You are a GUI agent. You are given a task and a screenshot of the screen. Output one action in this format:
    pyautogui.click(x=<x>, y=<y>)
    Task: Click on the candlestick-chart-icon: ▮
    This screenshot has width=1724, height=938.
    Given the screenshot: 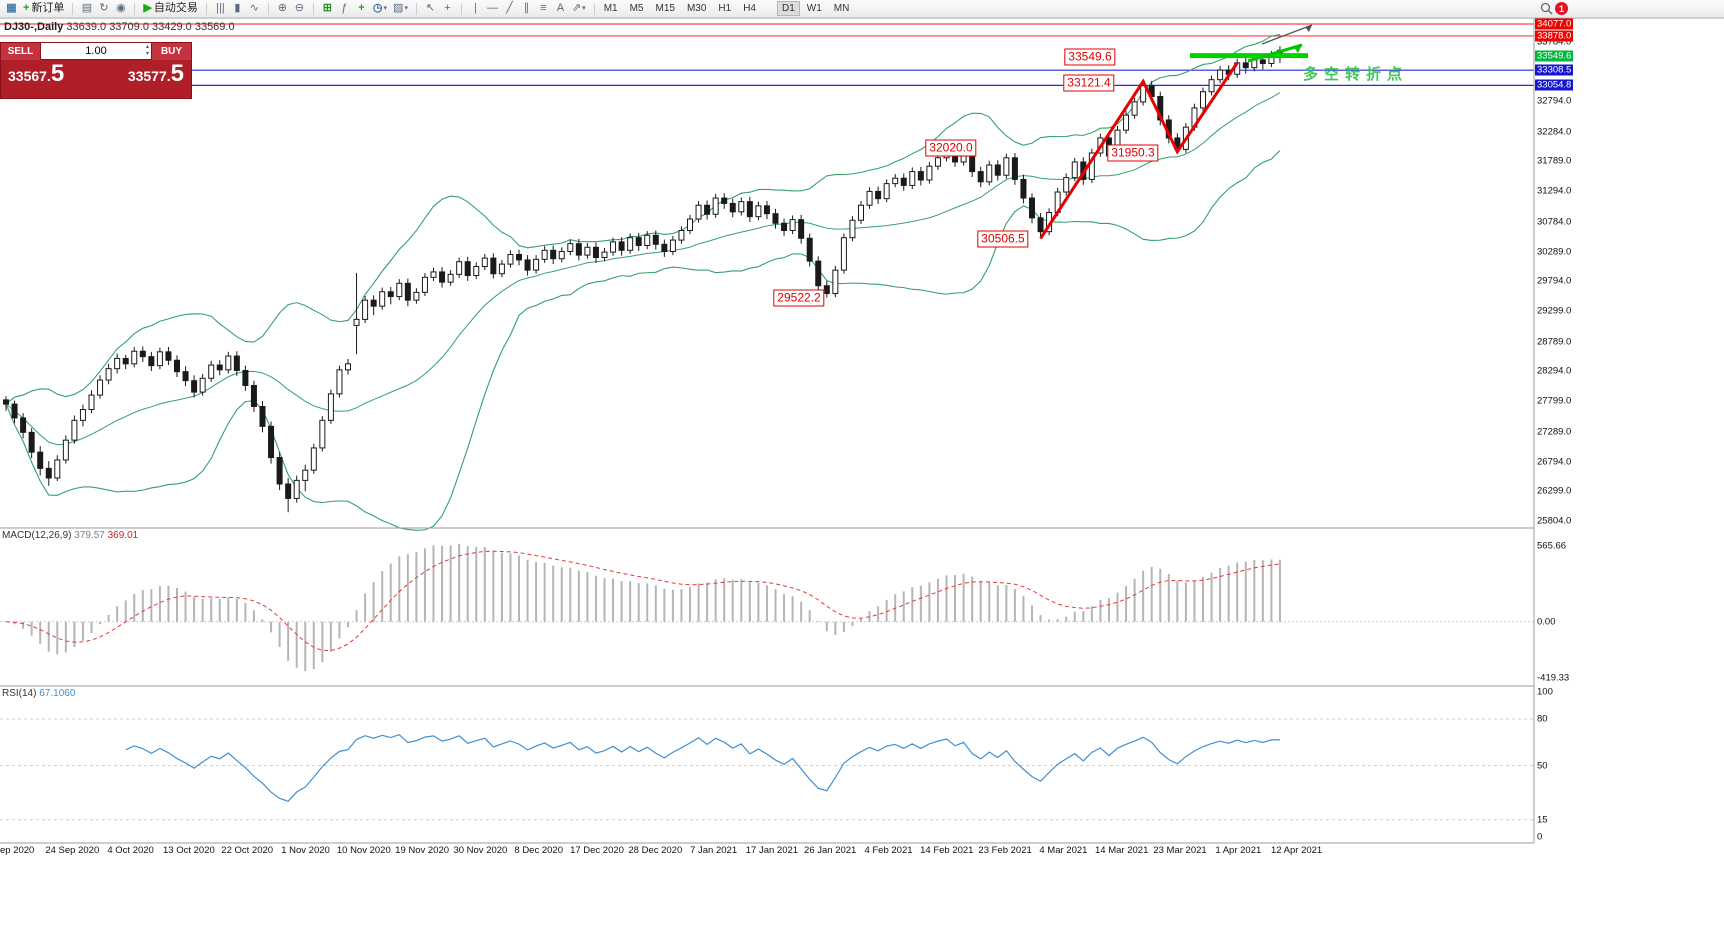 What is the action you would take?
    pyautogui.click(x=237, y=8)
    